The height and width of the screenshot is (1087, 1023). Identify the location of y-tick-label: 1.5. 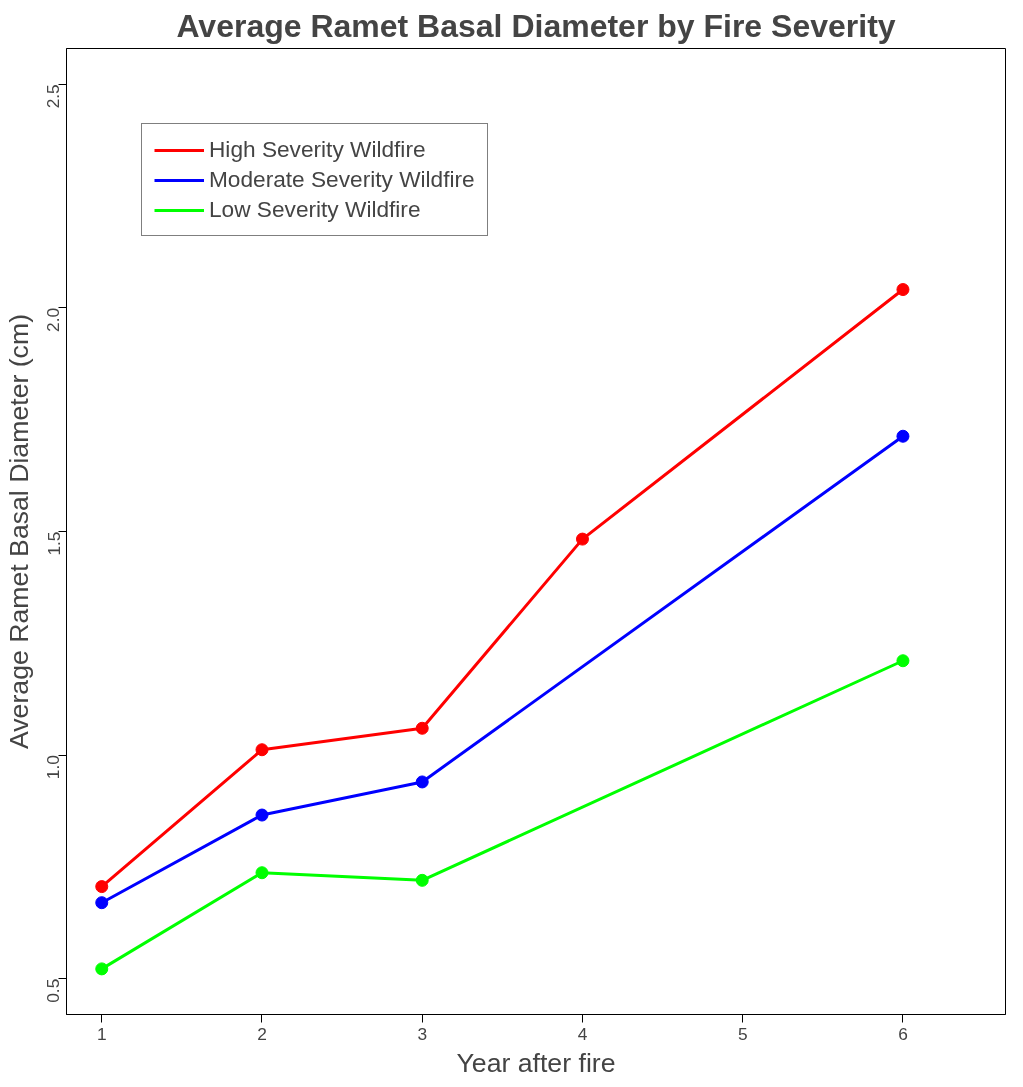
(53, 543).